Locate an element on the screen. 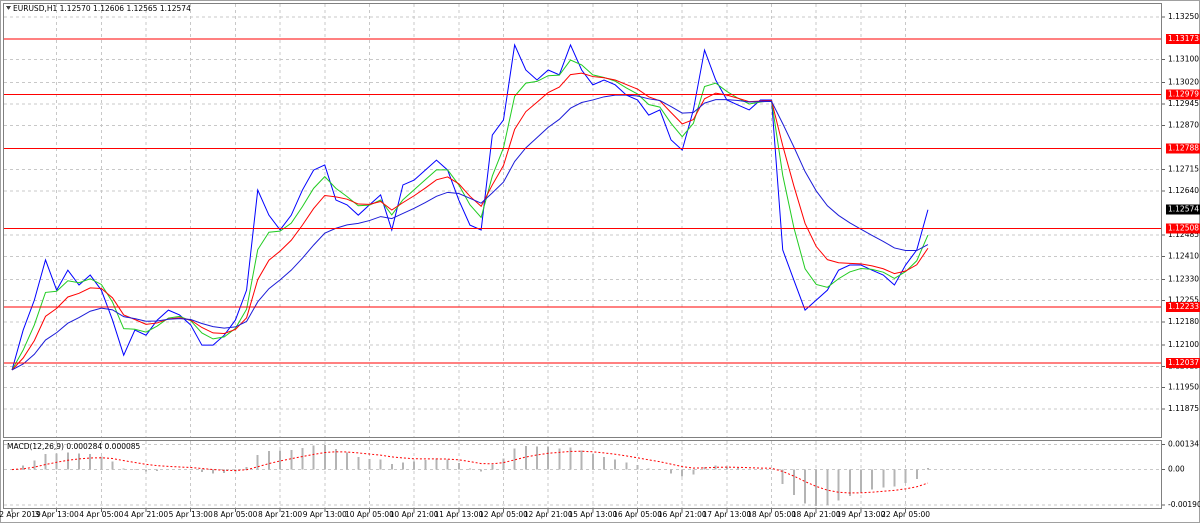  x-tick-label: 11 Apr 13:00 is located at coordinates (458, 514).